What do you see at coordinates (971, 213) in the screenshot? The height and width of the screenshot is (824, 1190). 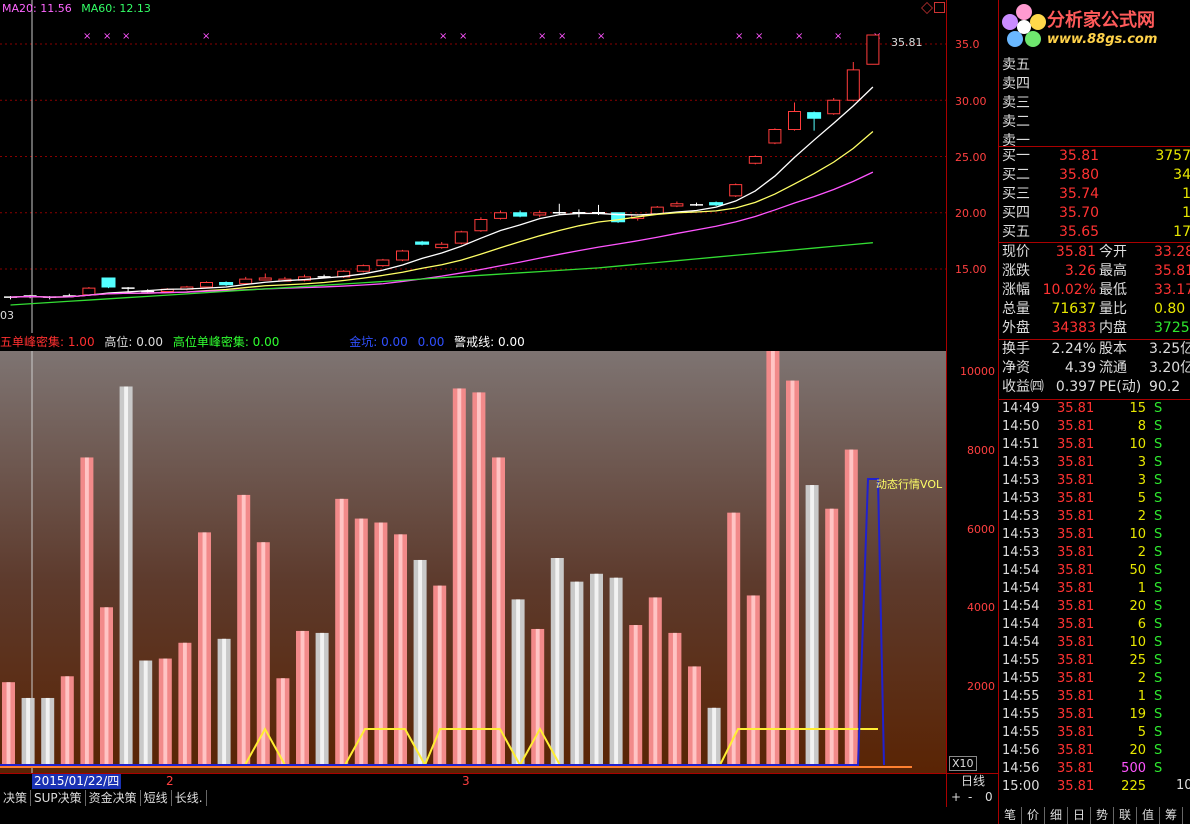 I see `price-axis-label: 20.00` at bounding box center [971, 213].